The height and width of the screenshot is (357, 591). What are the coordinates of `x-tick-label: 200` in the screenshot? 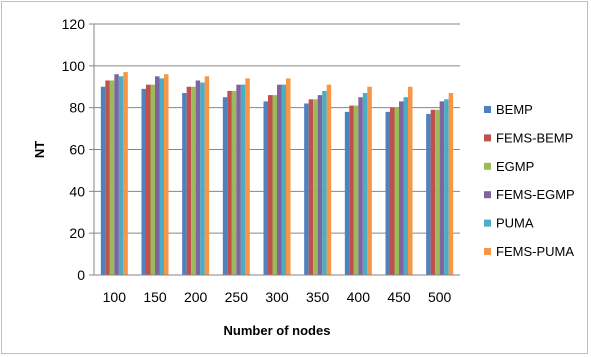 It's located at (196, 297).